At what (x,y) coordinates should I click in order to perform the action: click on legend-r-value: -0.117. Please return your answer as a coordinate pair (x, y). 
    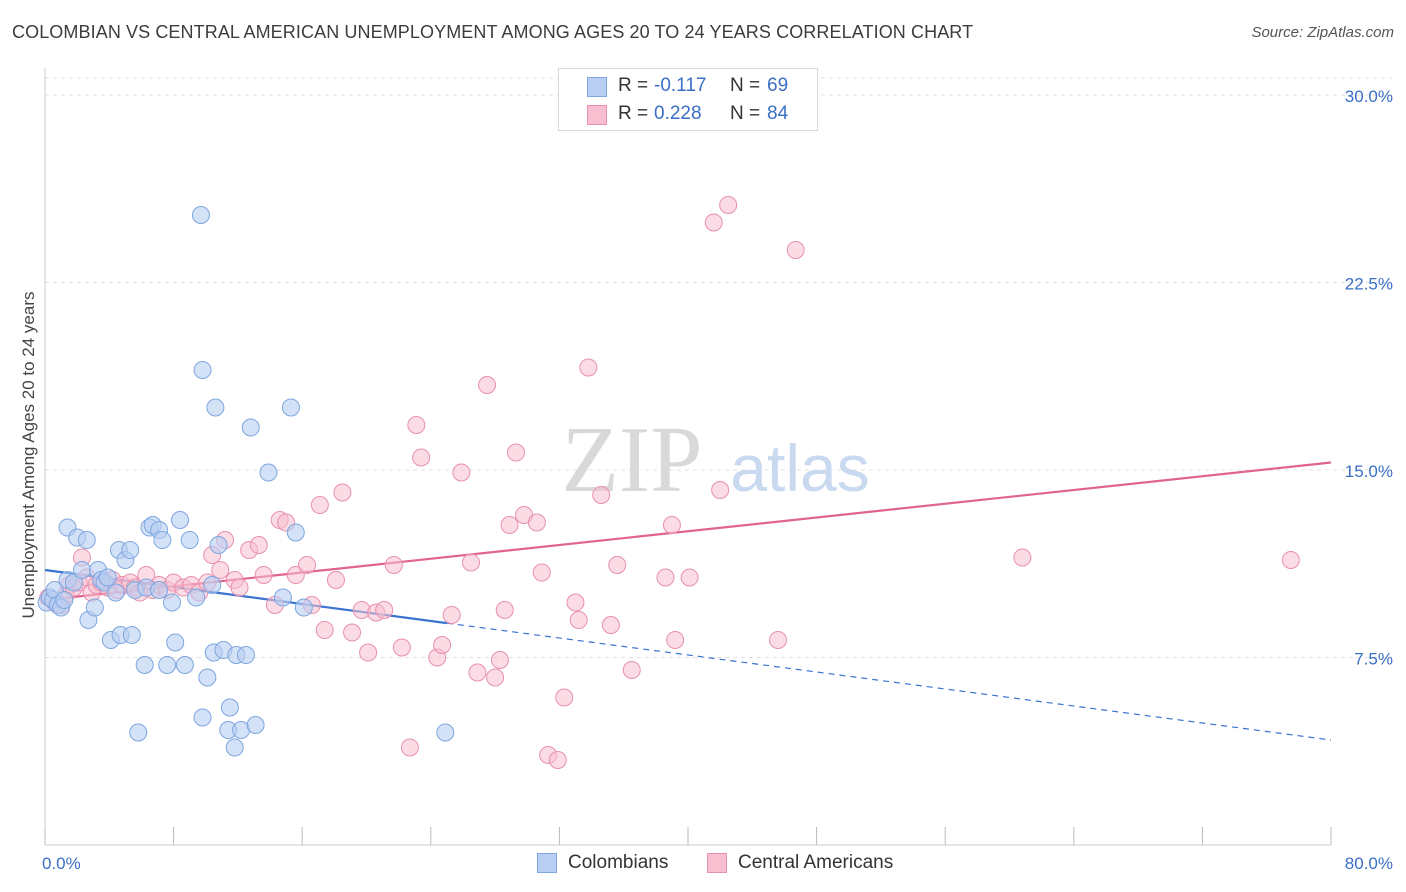
    Looking at the image, I should click on (680, 85).